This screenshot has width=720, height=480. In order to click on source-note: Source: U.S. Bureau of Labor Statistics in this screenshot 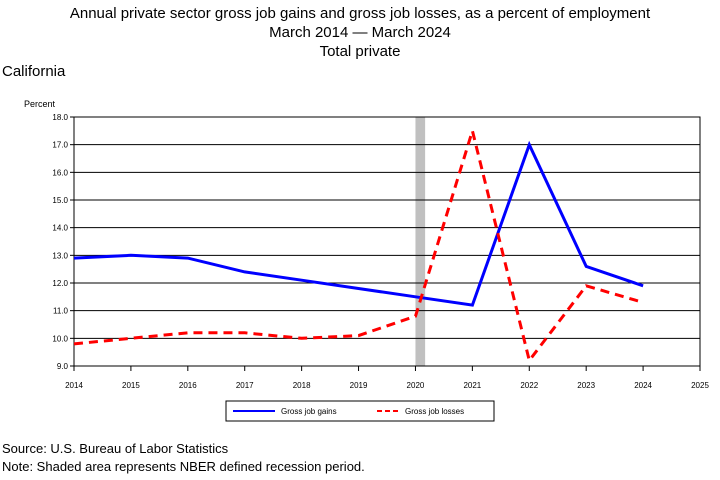, I will do `click(115, 448)`.